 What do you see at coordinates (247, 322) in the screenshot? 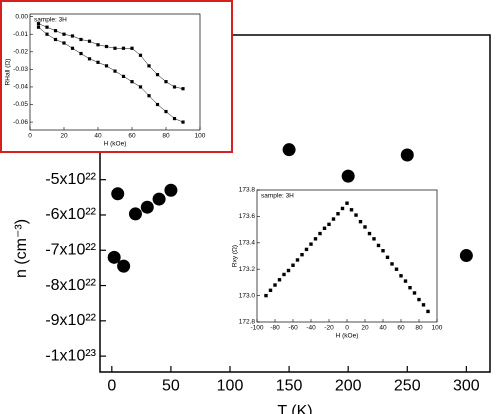
I see `y-tick-label: 172.8` at bounding box center [247, 322].